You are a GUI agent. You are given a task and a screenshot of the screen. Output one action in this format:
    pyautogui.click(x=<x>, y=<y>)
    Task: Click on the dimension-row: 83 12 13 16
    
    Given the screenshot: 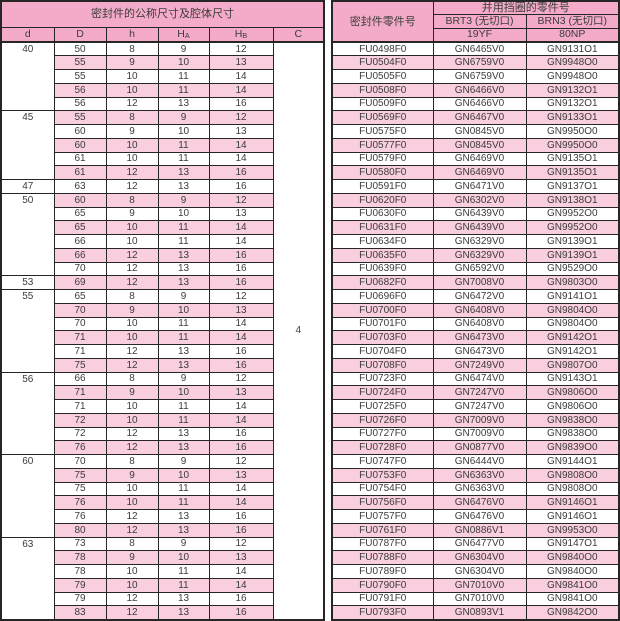 What is the action you would take?
    pyautogui.click(x=162, y=612)
    